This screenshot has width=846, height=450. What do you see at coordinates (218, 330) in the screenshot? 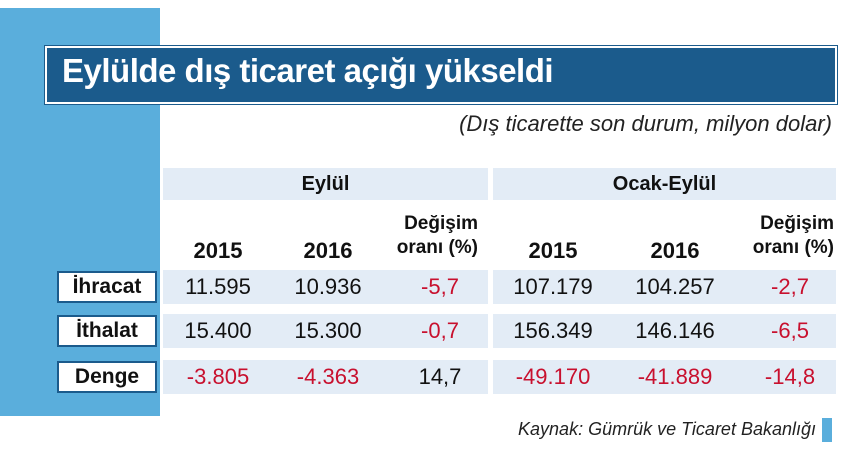
I see `cell: 15.400` at bounding box center [218, 330].